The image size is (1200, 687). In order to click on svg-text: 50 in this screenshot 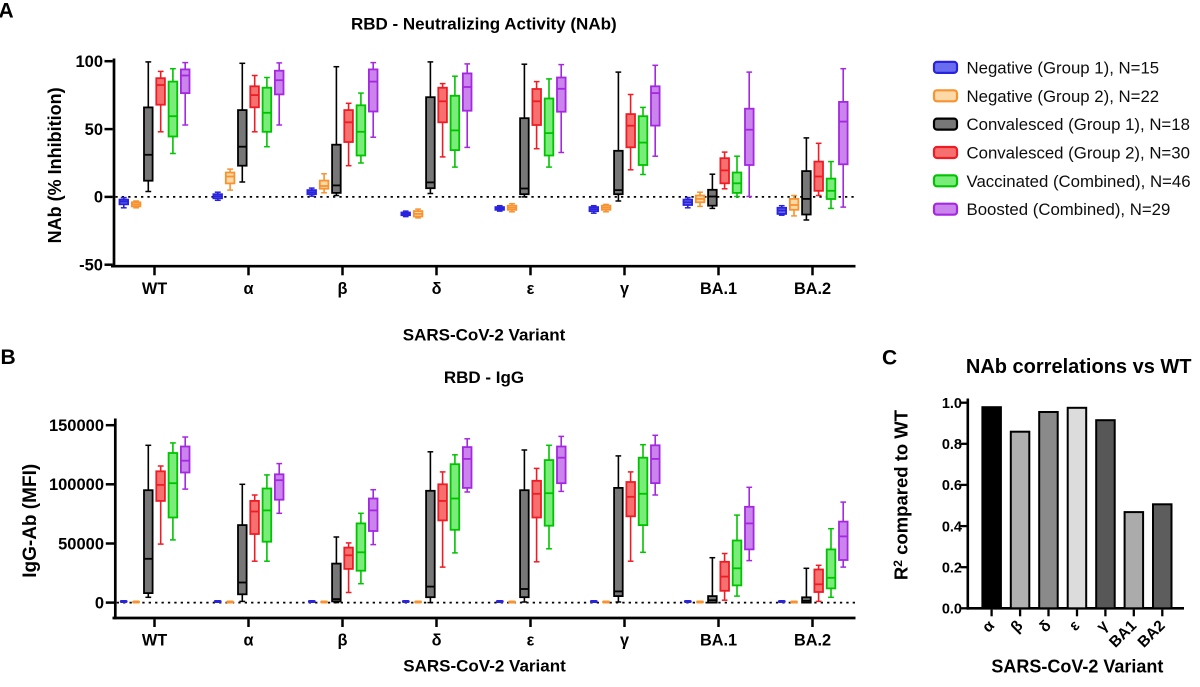, I will do `click(94, 130)`.